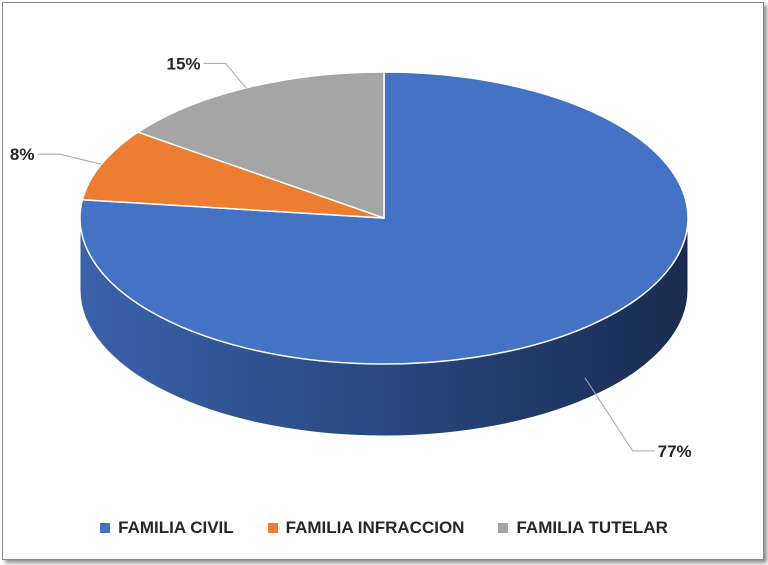 The width and height of the screenshot is (768, 565). I want to click on legend-item-1: FAMILIA INFRACCION, so click(366, 528).